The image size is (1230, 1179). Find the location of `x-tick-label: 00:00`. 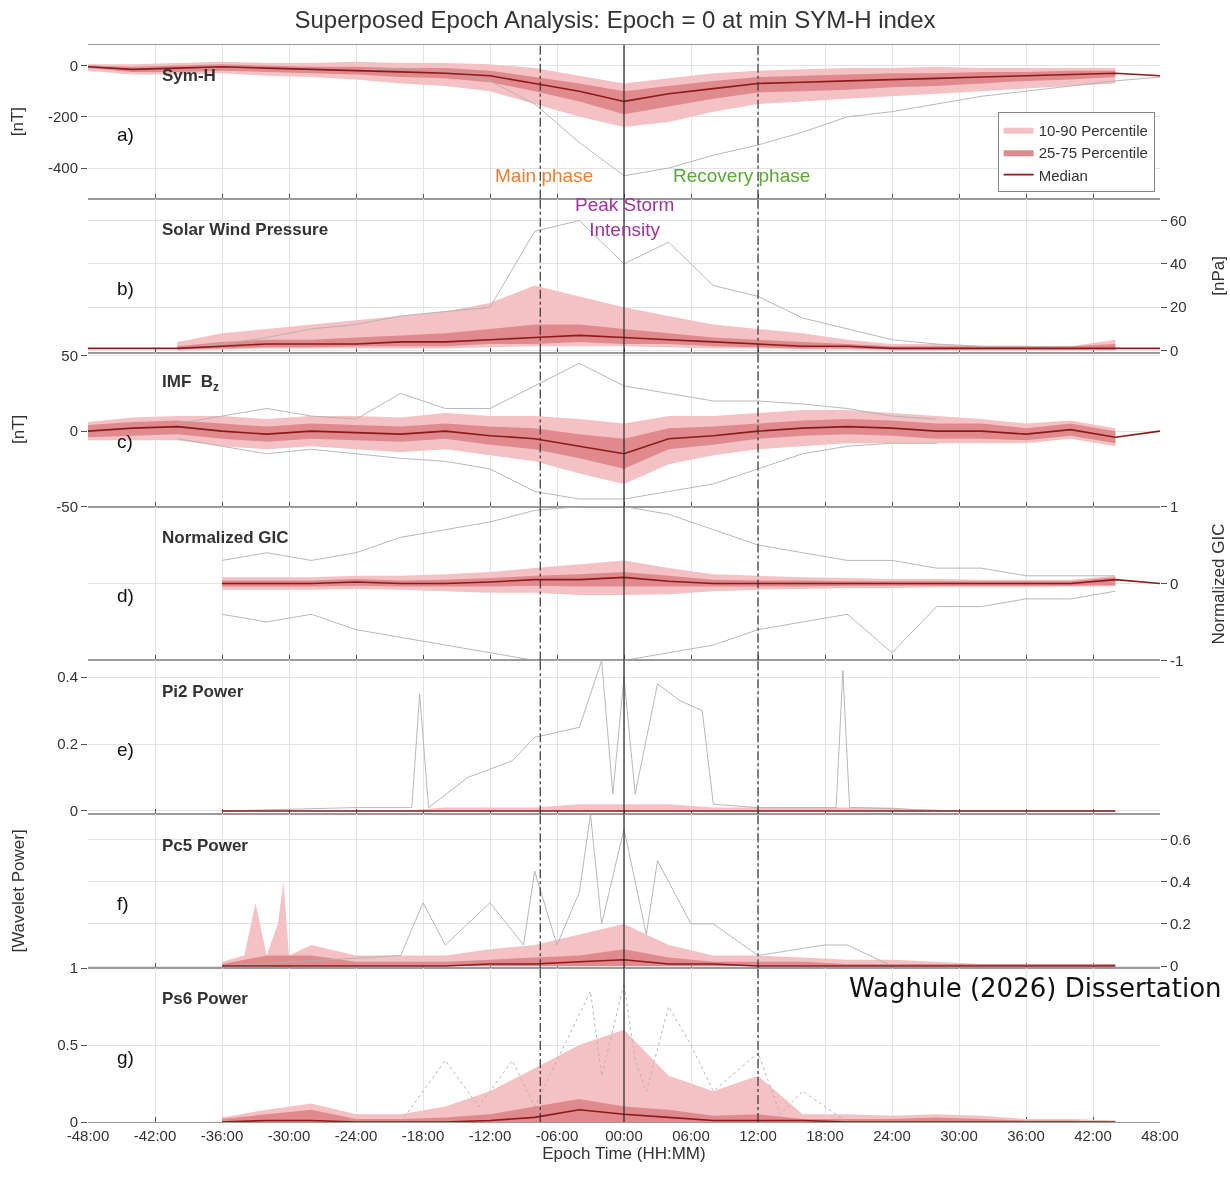

x-tick-label: 00:00 is located at coordinates (624, 1135).